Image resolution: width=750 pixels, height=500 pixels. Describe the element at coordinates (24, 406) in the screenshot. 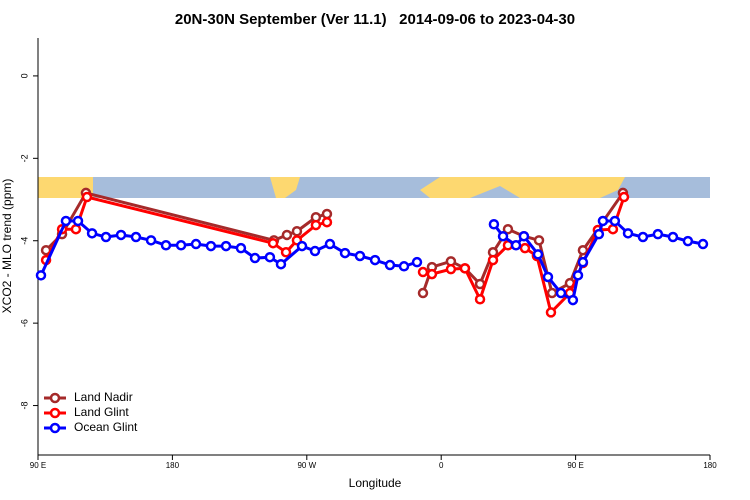

I see `y-tick-label: -8` at that location.